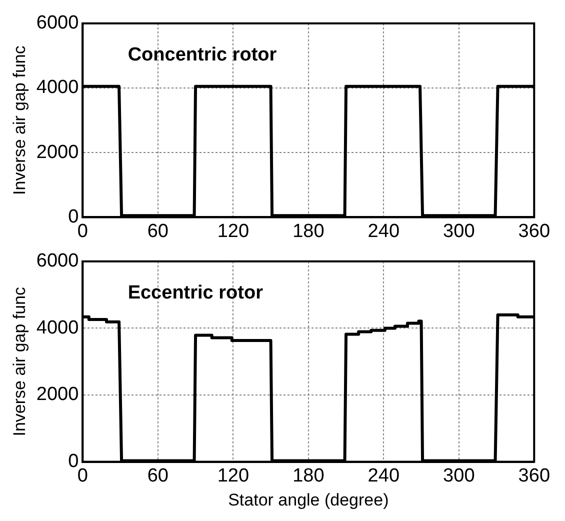 The image size is (565, 521). I want to click on x-axis-title: Stator angle (degree), so click(308, 500).